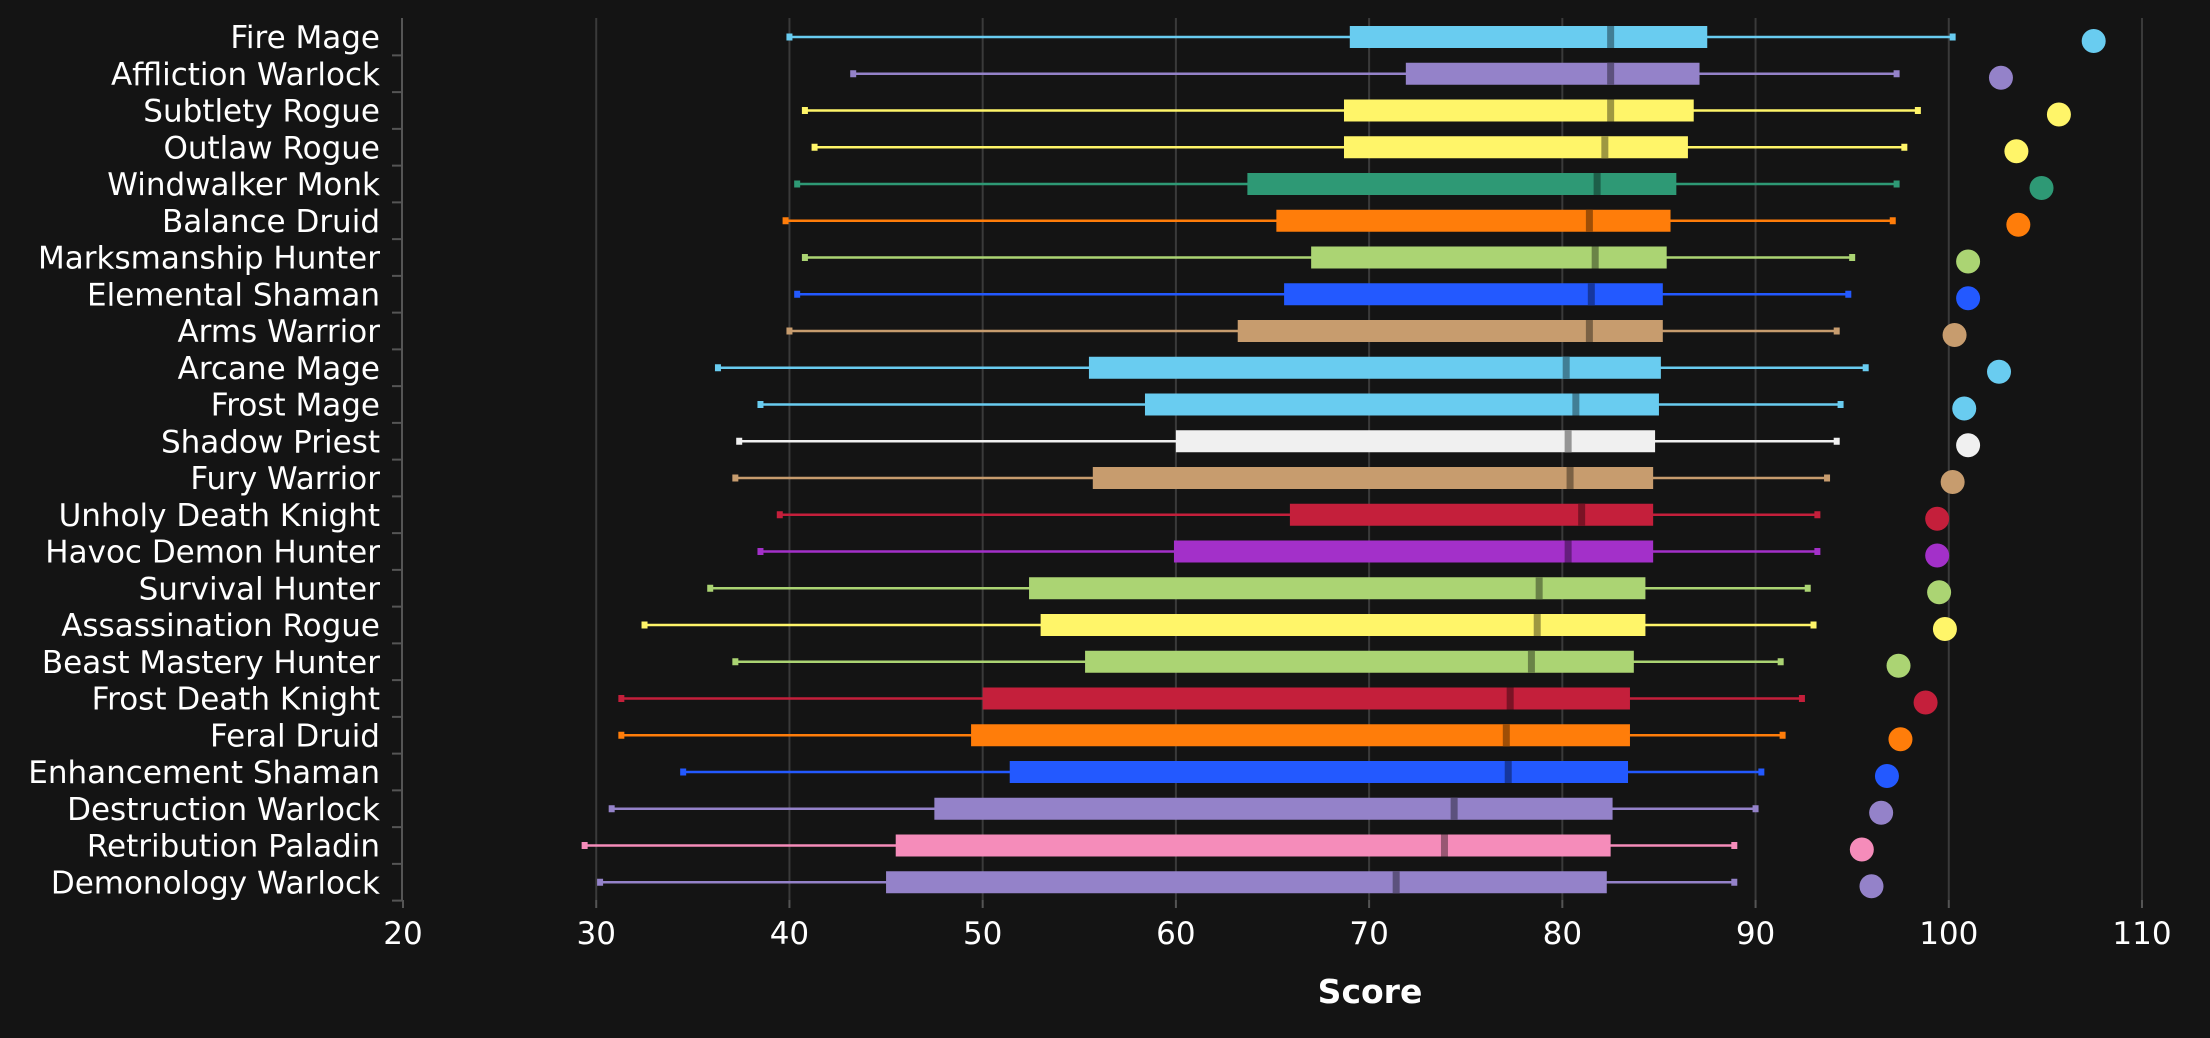 This screenshot has height=1038, width=2210. What do you see at coordinates (982, 934) in the screenshot?
I see `x-tick-label: 50` at bounding box center [982, 934].